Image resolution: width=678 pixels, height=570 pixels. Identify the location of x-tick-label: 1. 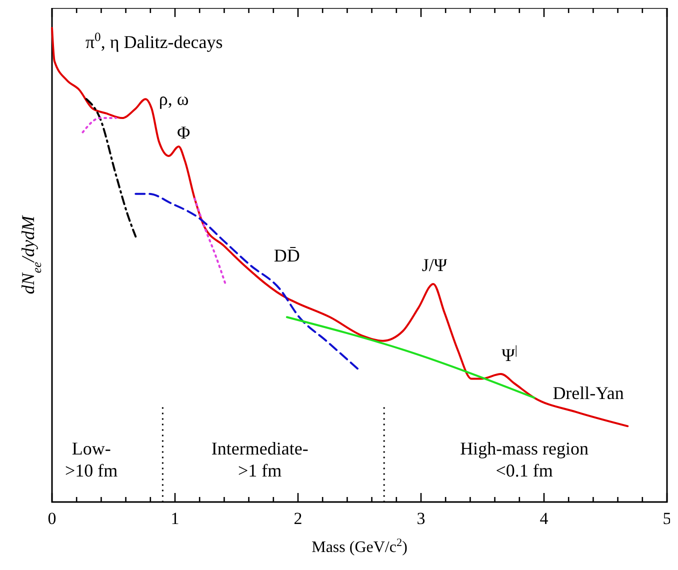
(175, 518).